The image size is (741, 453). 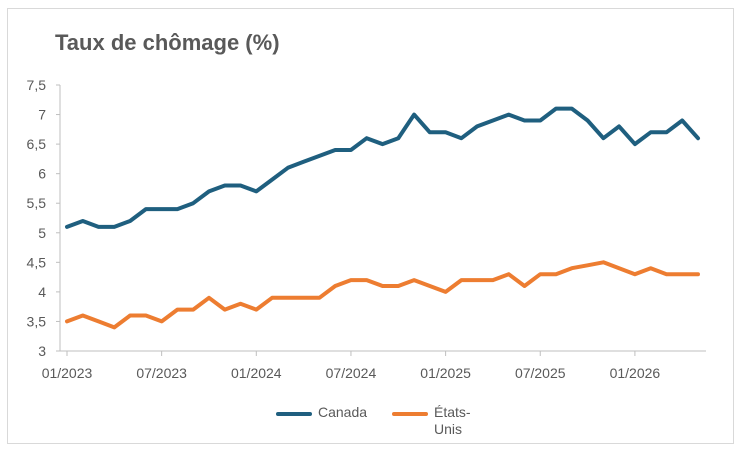 I want to click on chart-title: Taux de chômage (%), so click(x=167, y=42).